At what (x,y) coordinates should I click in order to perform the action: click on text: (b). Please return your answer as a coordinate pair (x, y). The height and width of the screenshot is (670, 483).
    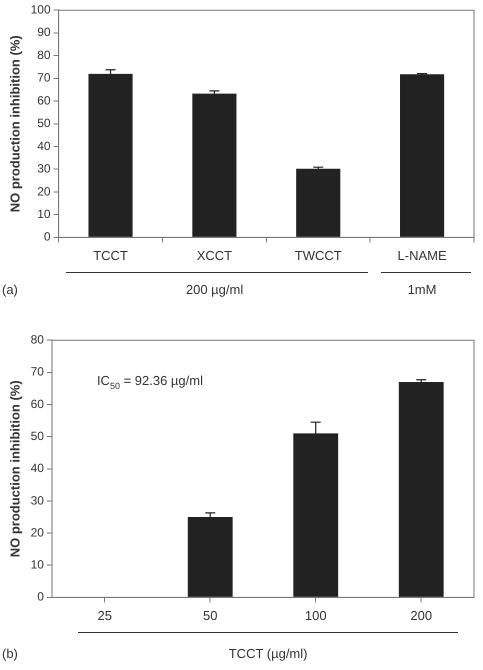
    Looking at the image, I should click on (10, 653).